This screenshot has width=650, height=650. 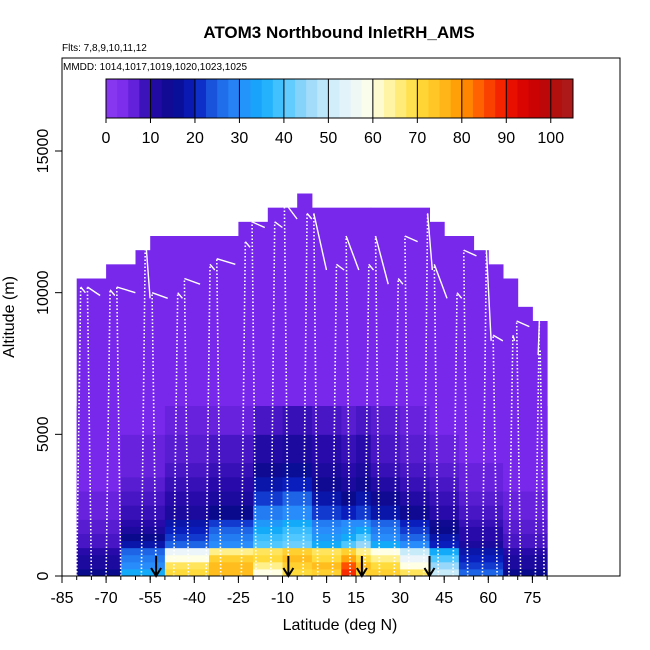 I want to click on y-tick-label: 5000, so click(x=43, y=434).